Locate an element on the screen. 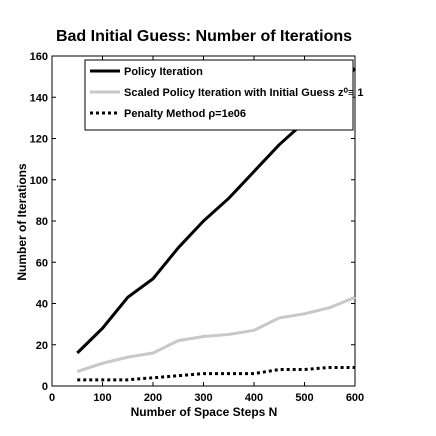 Image resolution: width=436 pixels, height=436 pixels. y-tick-label: 0 is located at coordinates (45, 387).